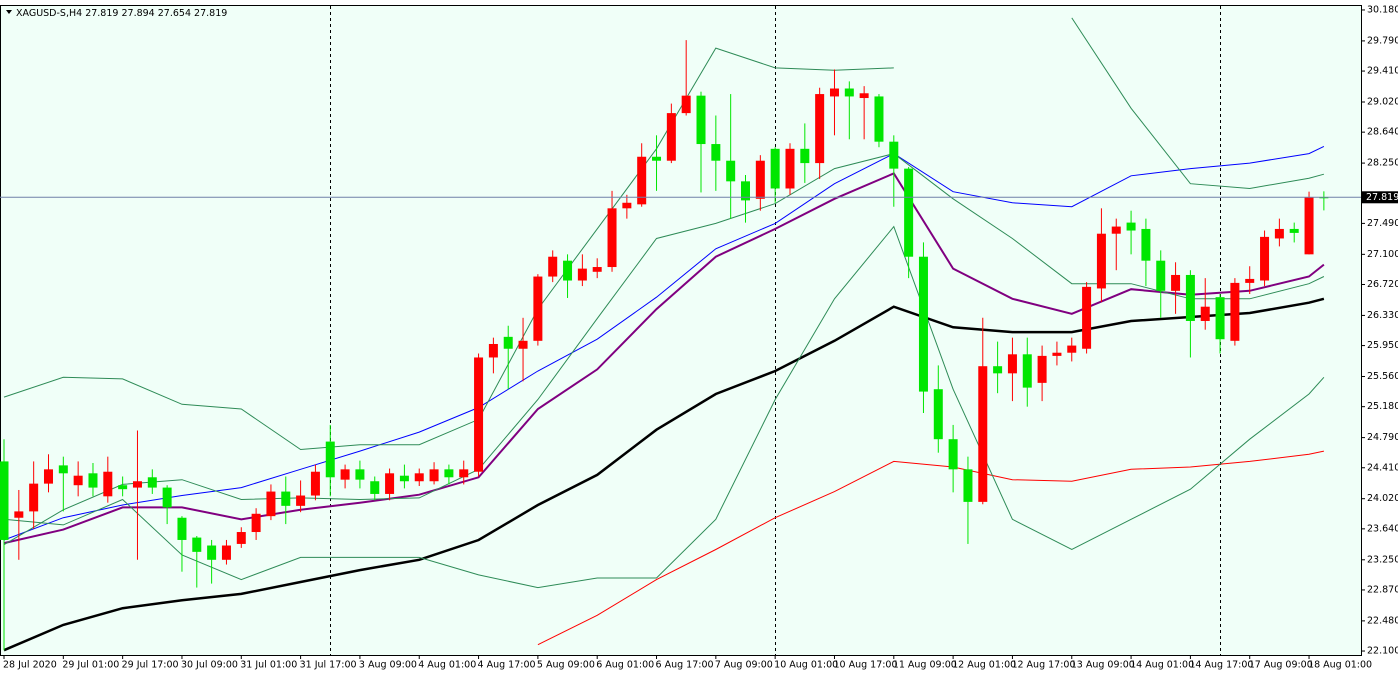 Image resolution: width=1398 pixels, height=674 pixels. What do you see at coordinates (209, 665) in the screenshot?
I see `x-tick-label: 30 Jul 09:00` at bounding box center [209, 665].